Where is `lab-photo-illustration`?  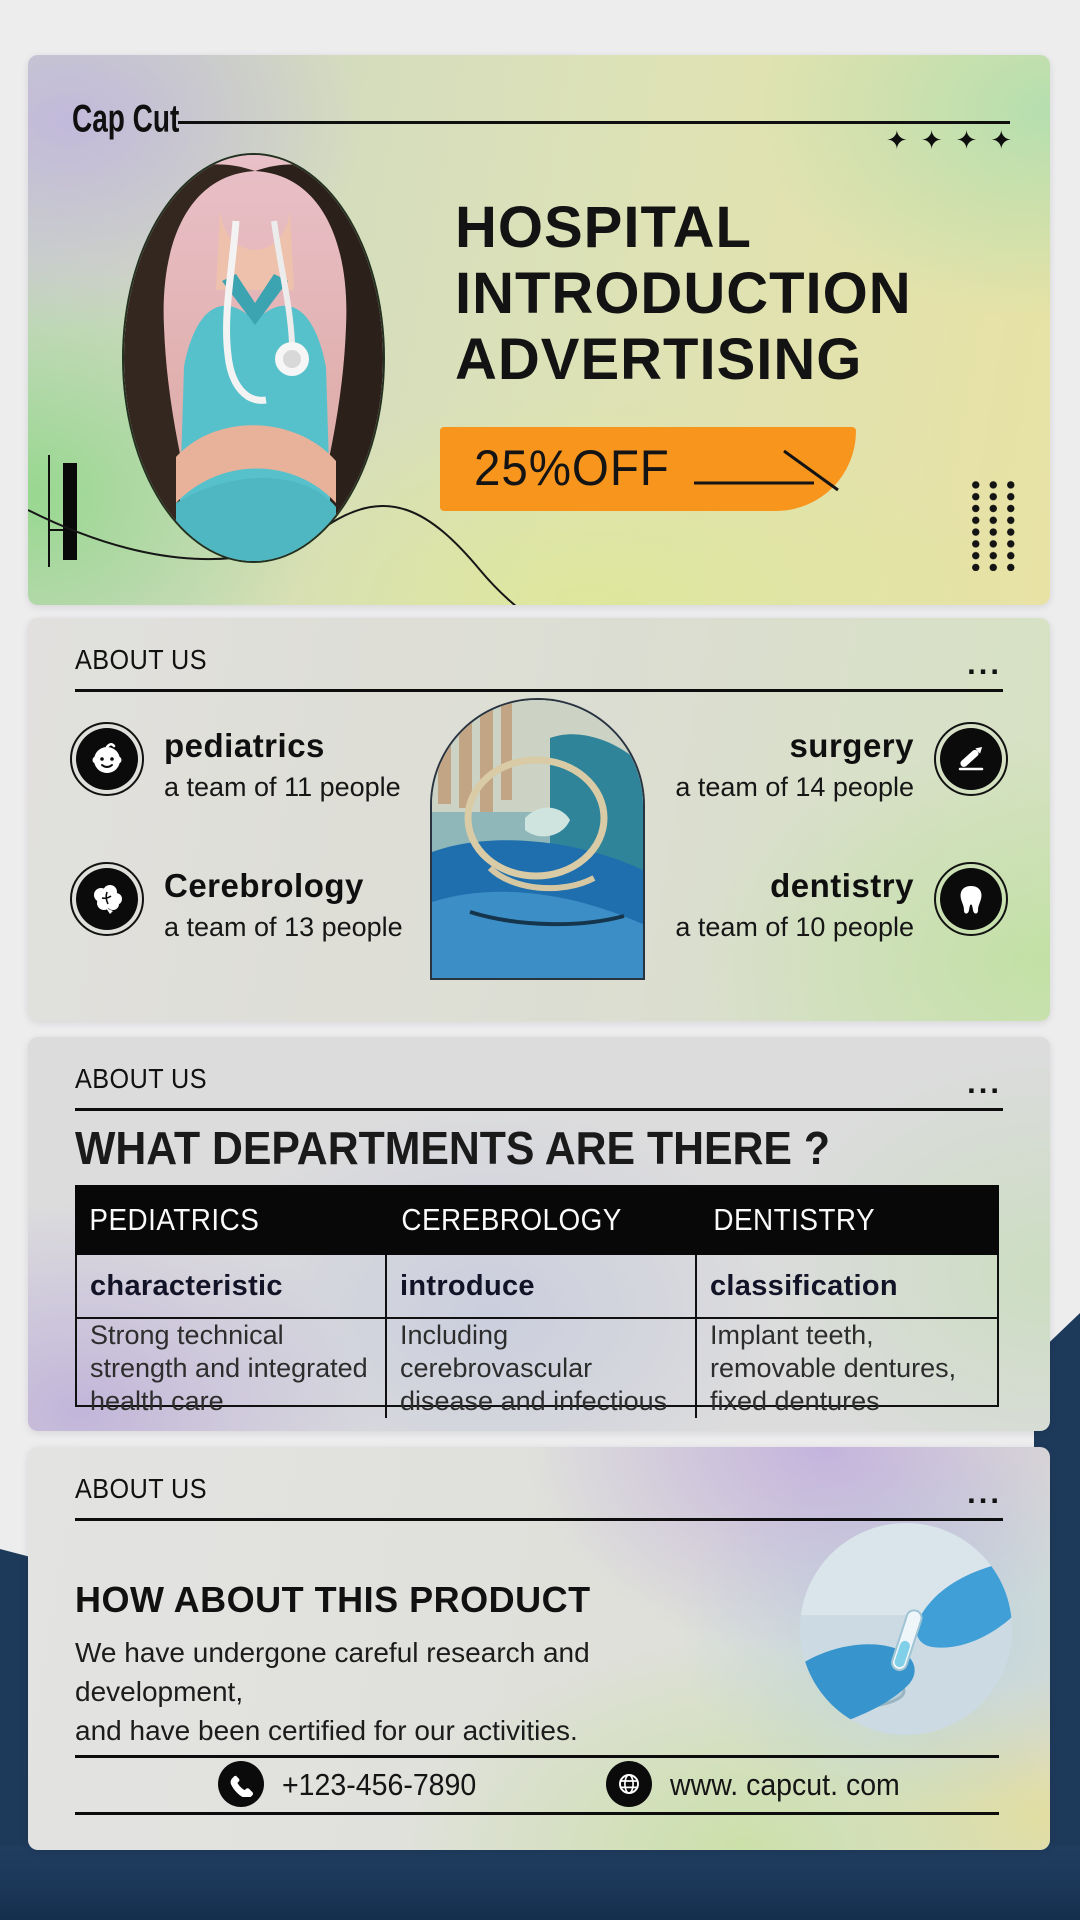 lab-photo-illustration is located at coordinates (906, 1629).